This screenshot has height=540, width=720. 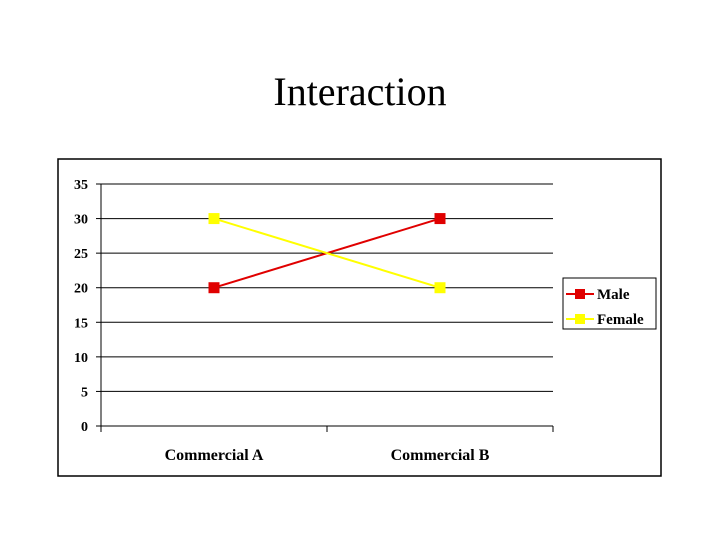 What do you see at coordinates (613, 295) in the screenshot?
I see `legend-label-male: Male` at bounding box center [613, 295].